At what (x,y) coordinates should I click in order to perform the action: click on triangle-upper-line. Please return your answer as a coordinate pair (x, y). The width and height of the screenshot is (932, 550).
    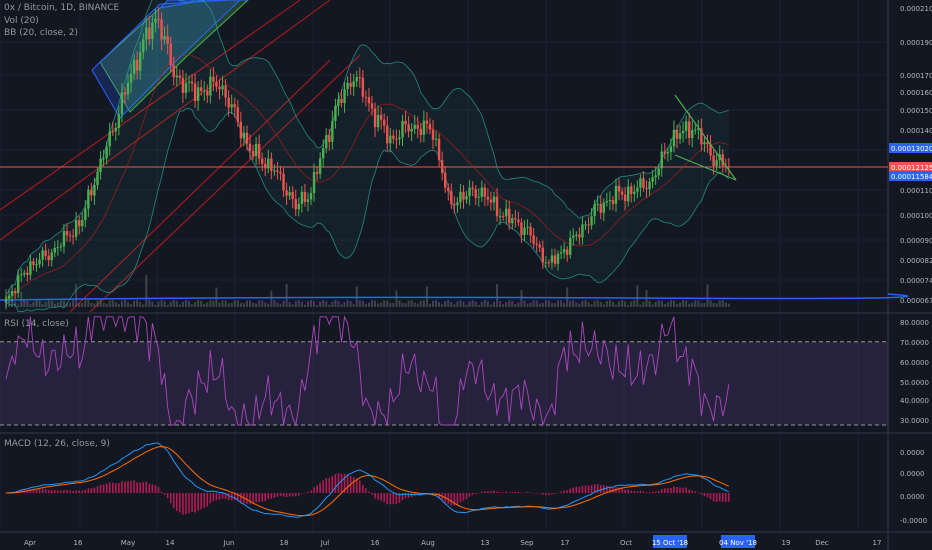
    Looking at the image, I should click on (705, 137).